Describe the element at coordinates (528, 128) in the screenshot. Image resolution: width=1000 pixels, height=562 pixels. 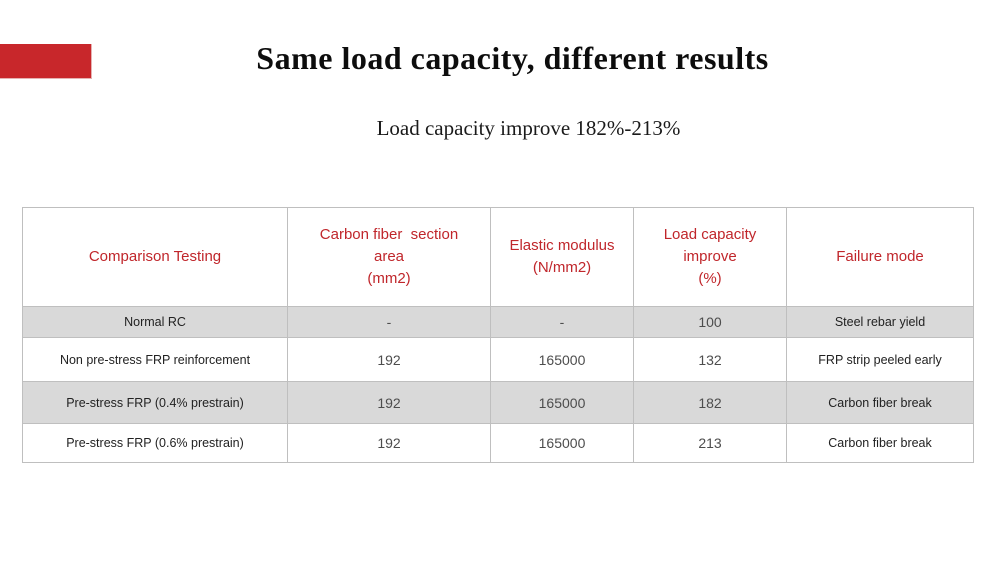
I see `slide-subtitle: Load capacity improve 182%-213%` at that location.